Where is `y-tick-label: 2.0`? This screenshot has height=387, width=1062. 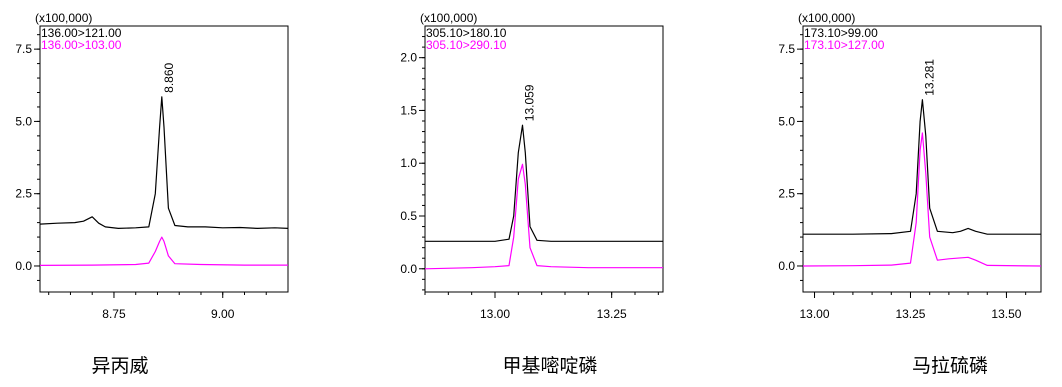 y-tick-label: 2.0 is located at coordinates (408, 58).